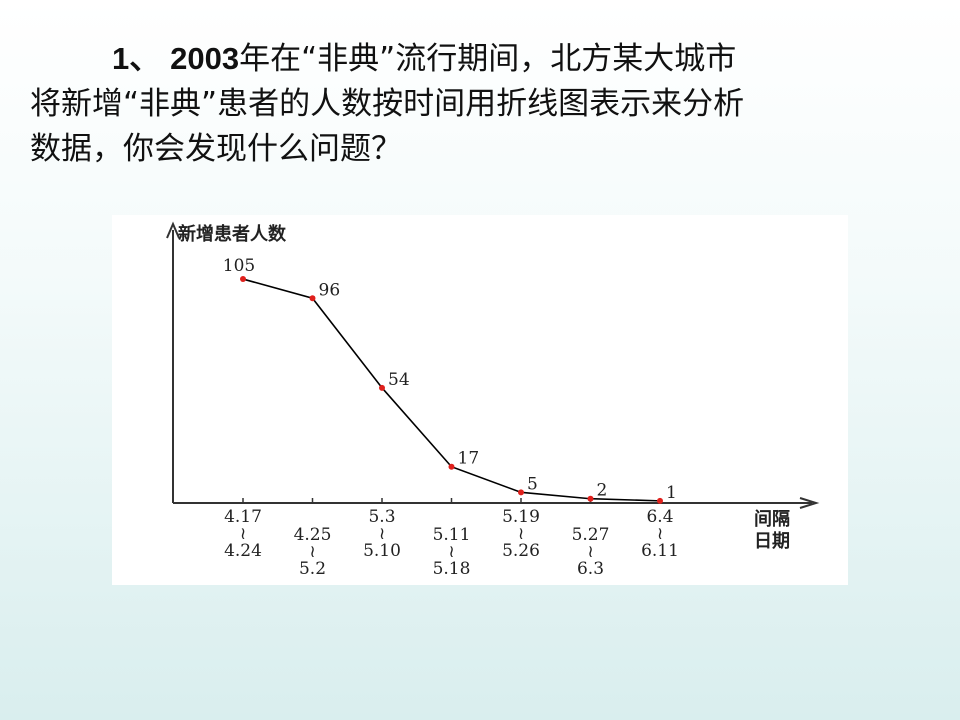  What do you see at coordinates (205, 58) in the screenshot?
I see `question-year: 2003` at bounding box center [205, 58].